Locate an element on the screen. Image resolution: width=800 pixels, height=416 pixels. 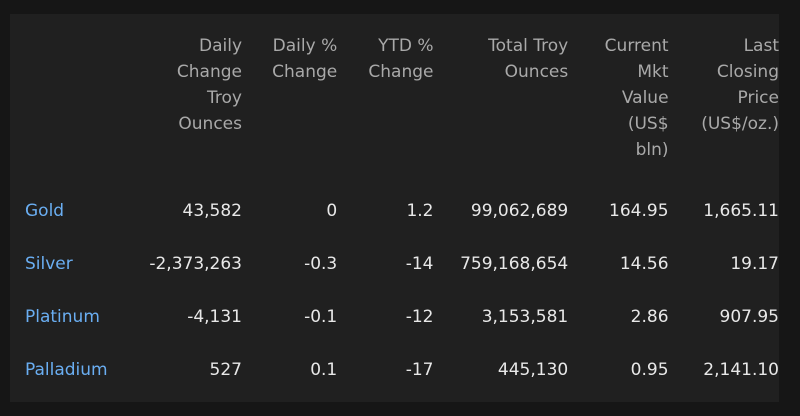
metal-link-silver: Silver is located at coordinates (49, 263).